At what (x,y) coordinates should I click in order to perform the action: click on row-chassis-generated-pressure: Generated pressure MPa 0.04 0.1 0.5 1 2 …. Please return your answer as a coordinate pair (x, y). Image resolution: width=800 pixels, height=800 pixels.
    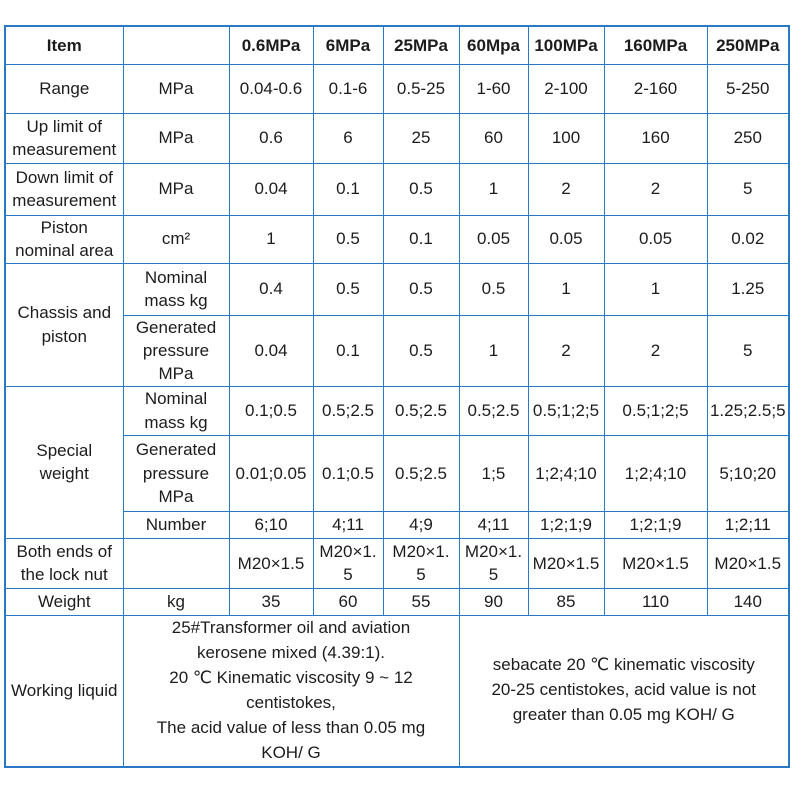
    Looking at the image, I should click on (397, 350).